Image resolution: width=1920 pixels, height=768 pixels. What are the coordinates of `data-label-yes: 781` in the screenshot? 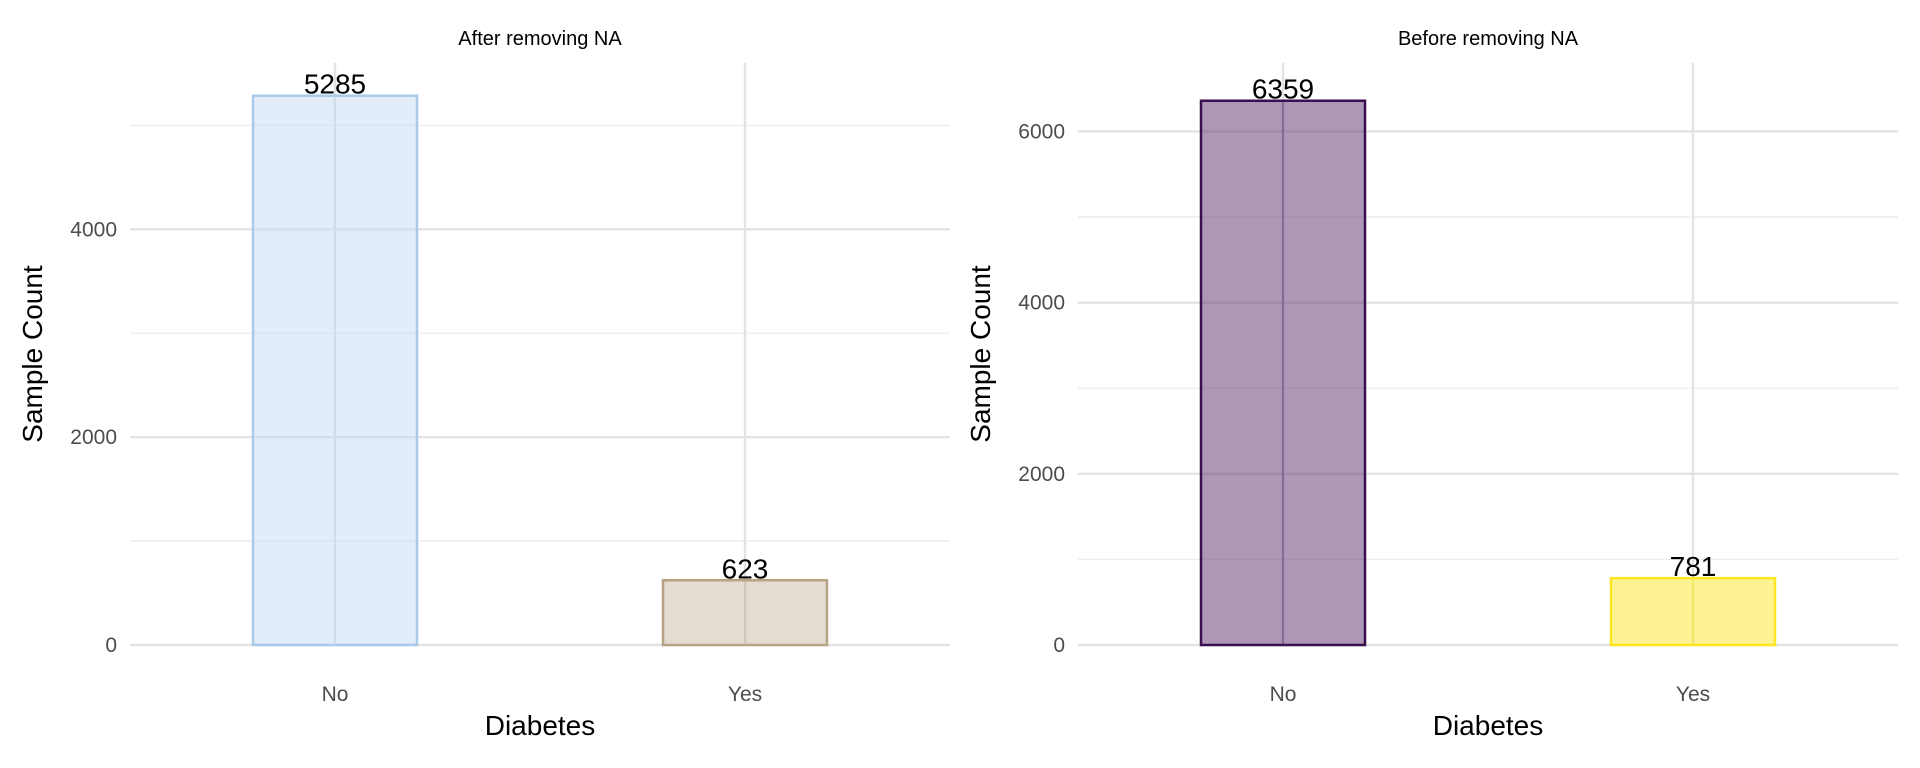 It's located at (1693, 566).